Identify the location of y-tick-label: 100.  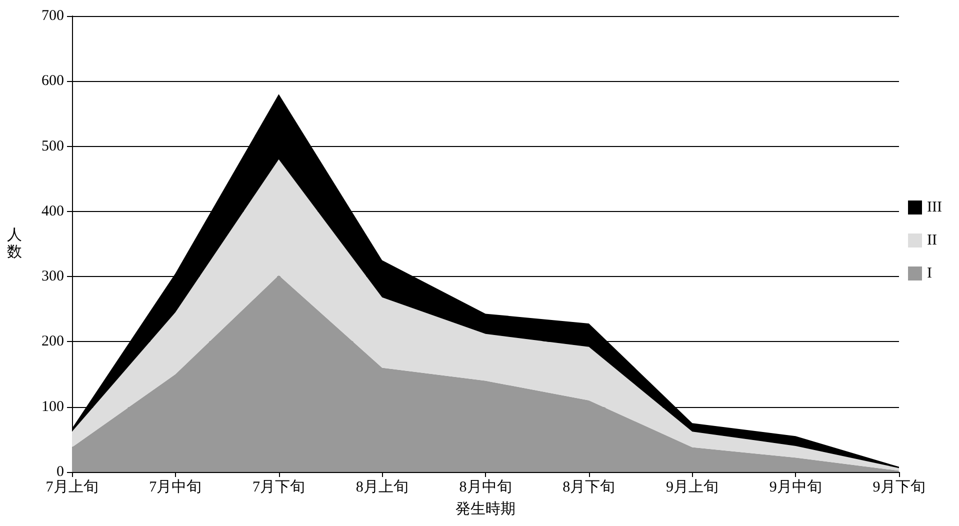
(53, 406).